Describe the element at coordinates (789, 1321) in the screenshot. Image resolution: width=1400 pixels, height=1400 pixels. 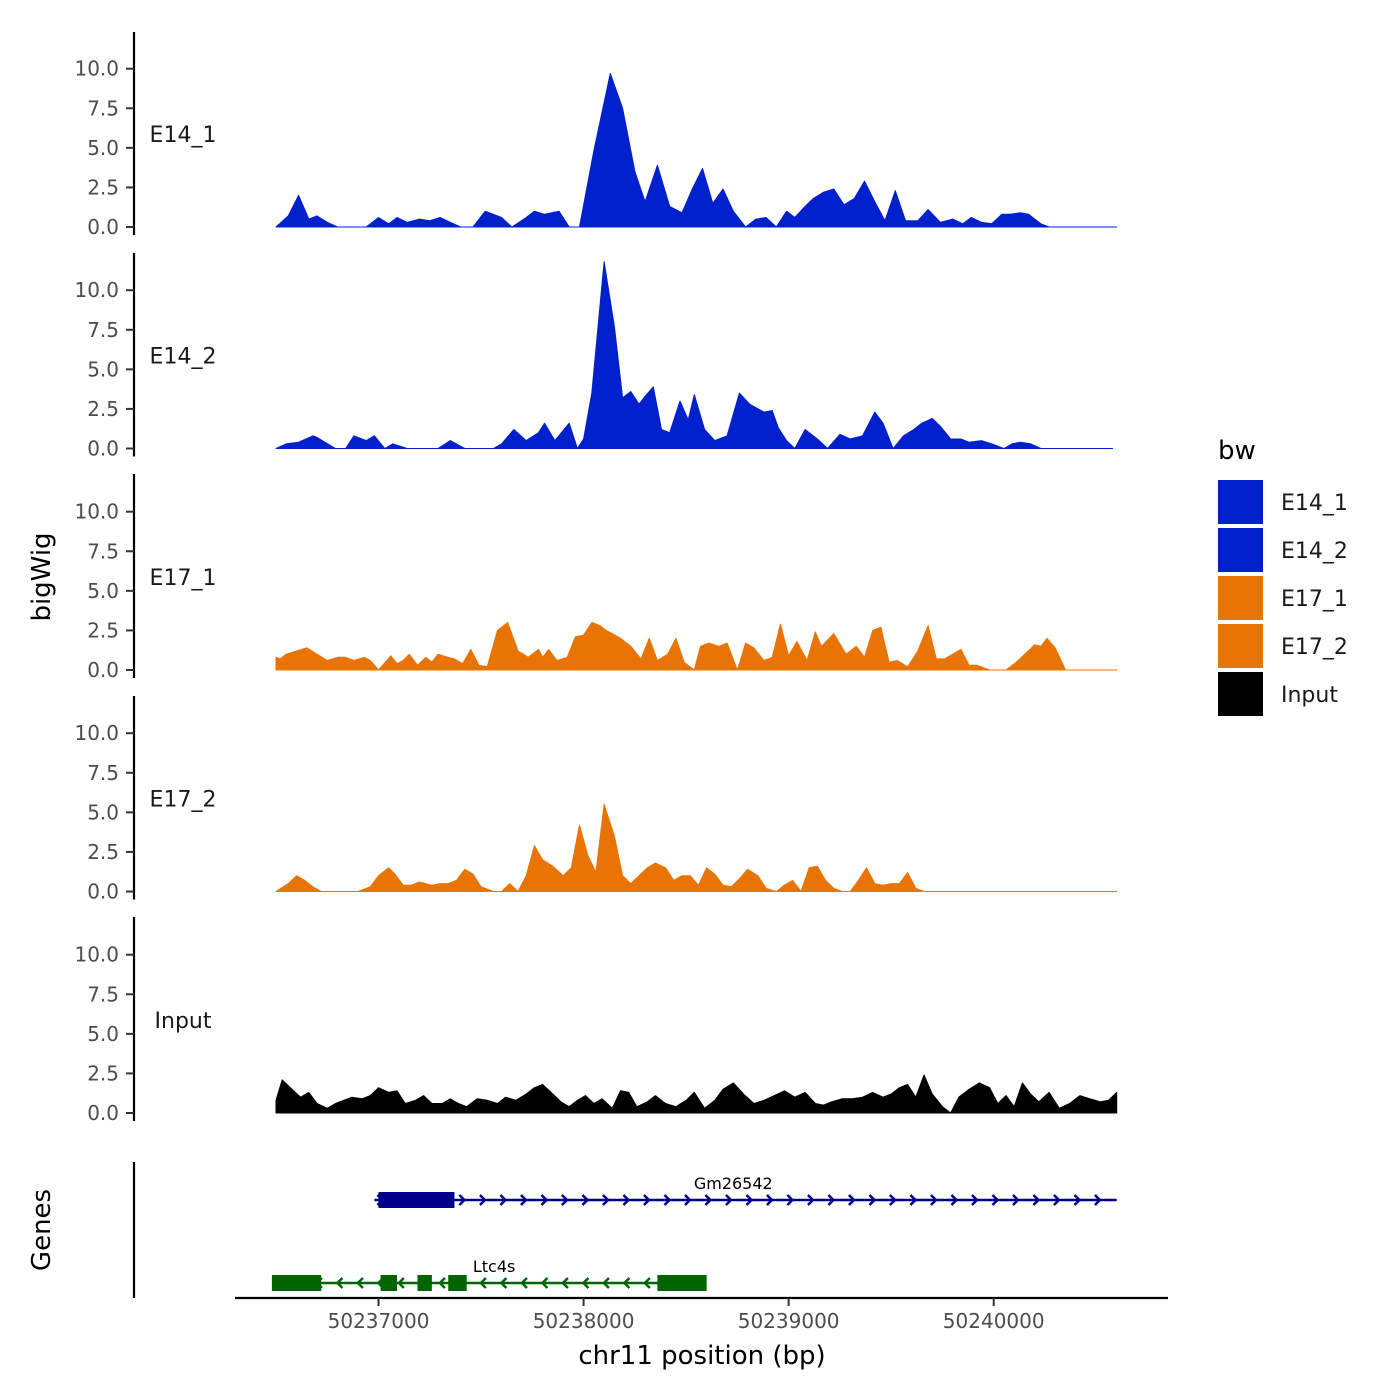
I see `x-tick-label: 50239000` at that location.